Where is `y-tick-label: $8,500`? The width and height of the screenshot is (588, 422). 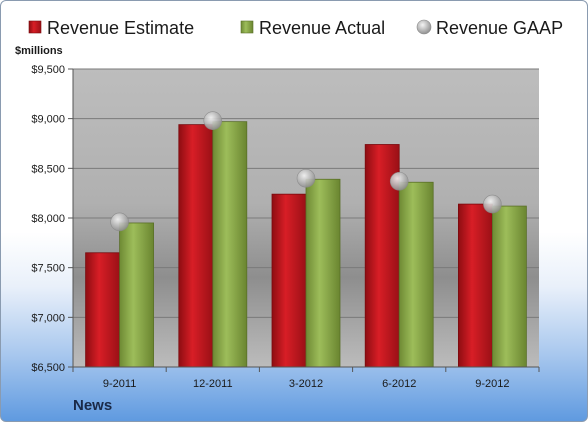
y-tick-label: $8,500 is located at coordinates (48, 169).